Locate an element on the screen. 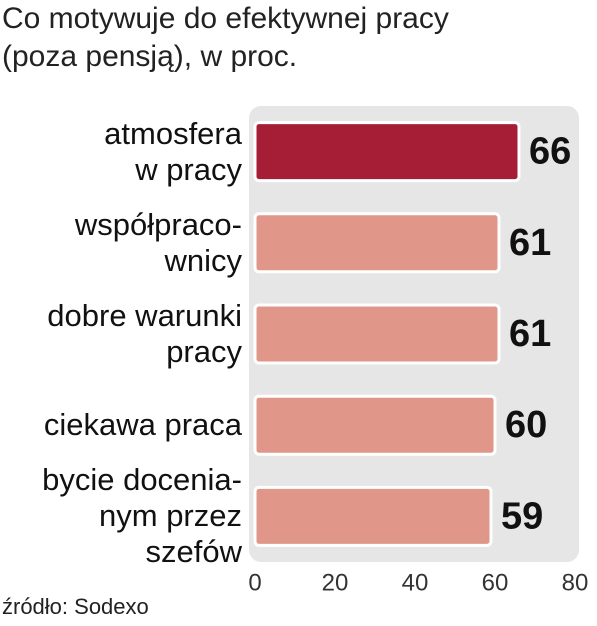  x-tick-label: 20 is located at coordinates (335, 582).